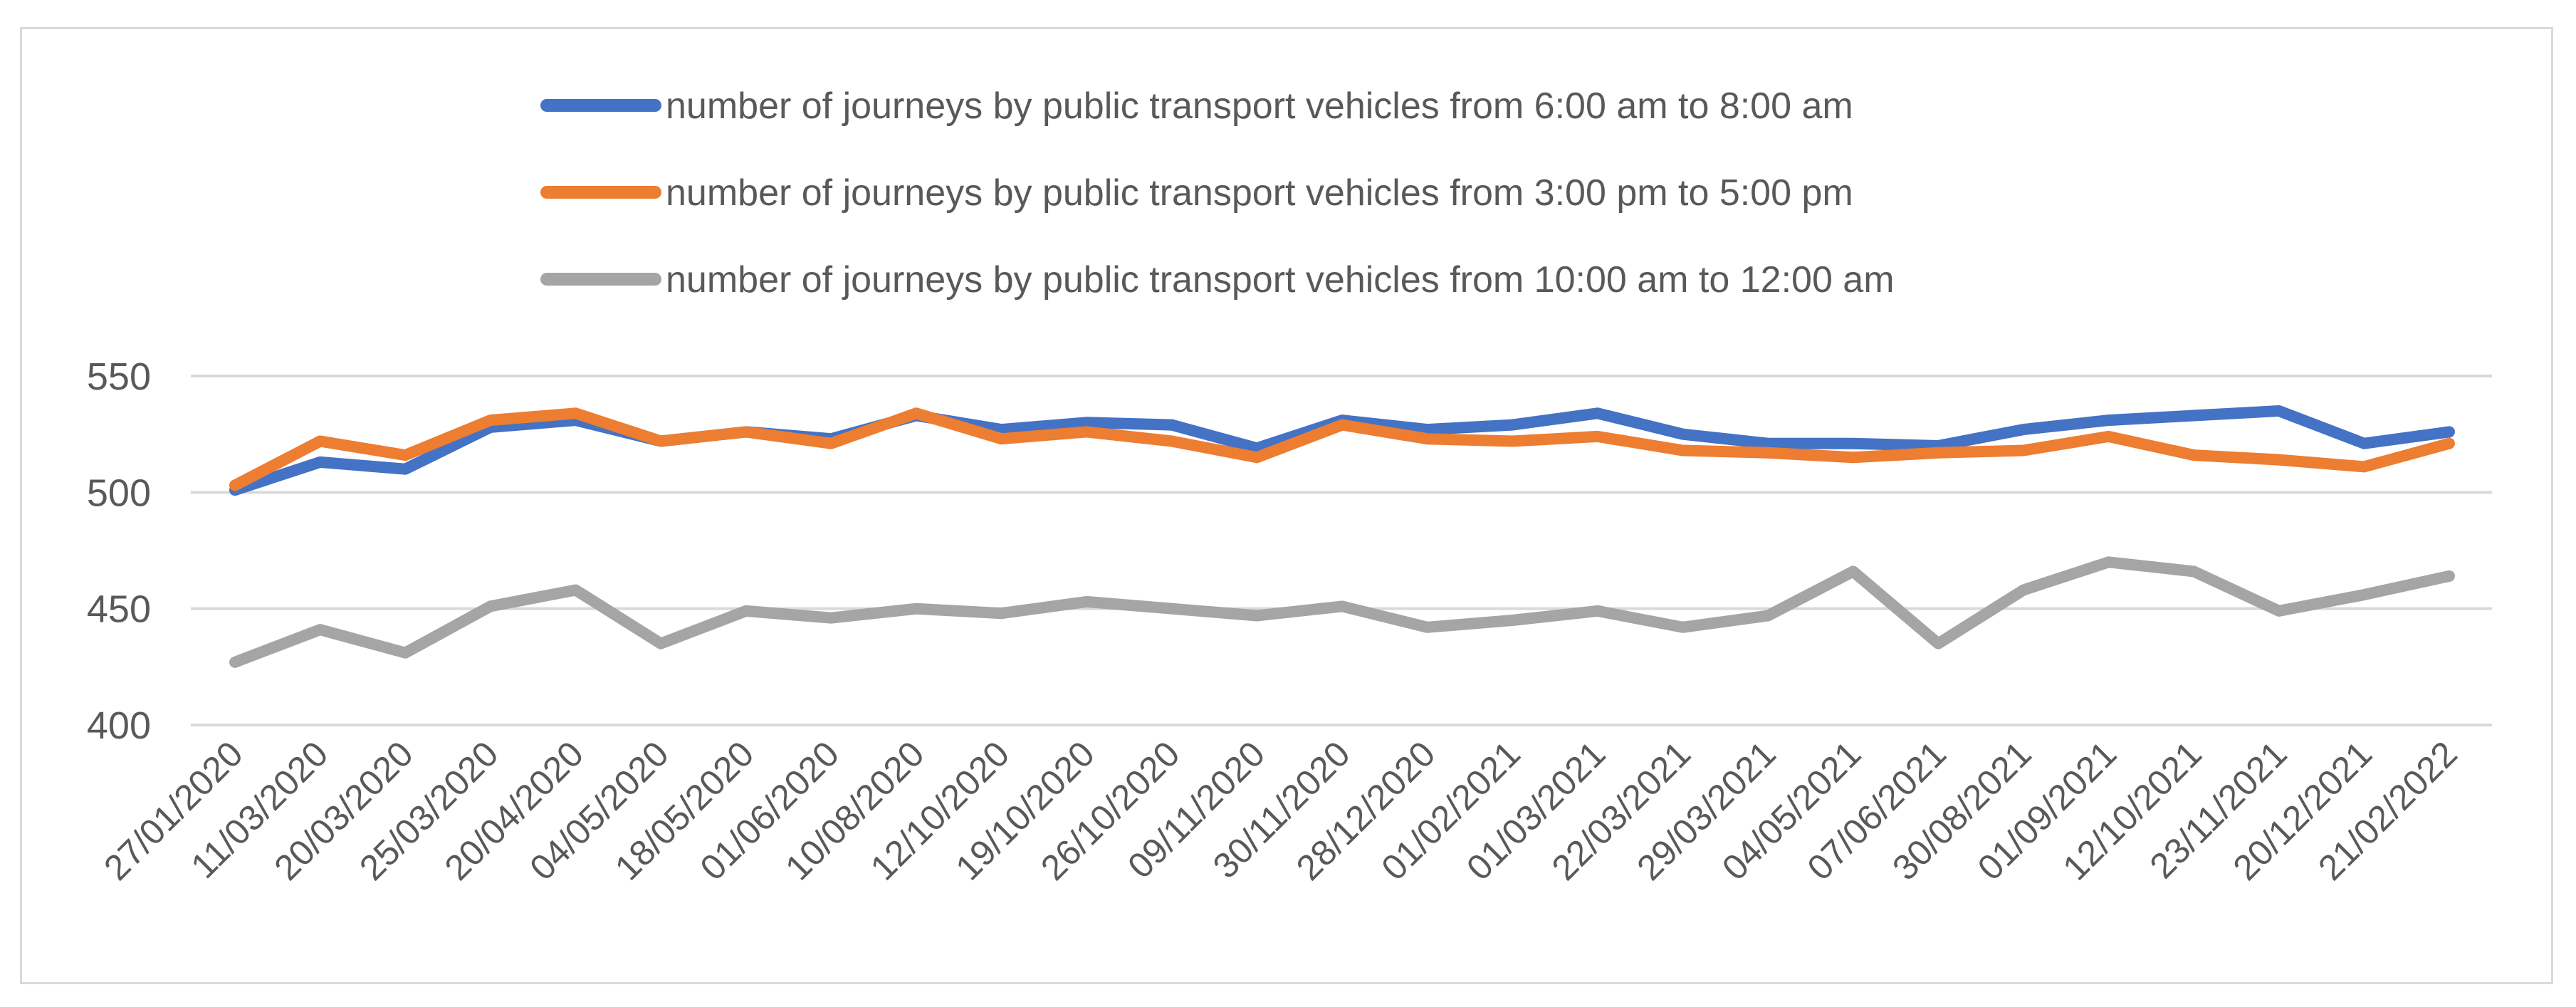 The image size is (2576, 1007). Describe the element at coordinates (119, 492) in the screenshot. I see `y-tick-label: 500` at that location.